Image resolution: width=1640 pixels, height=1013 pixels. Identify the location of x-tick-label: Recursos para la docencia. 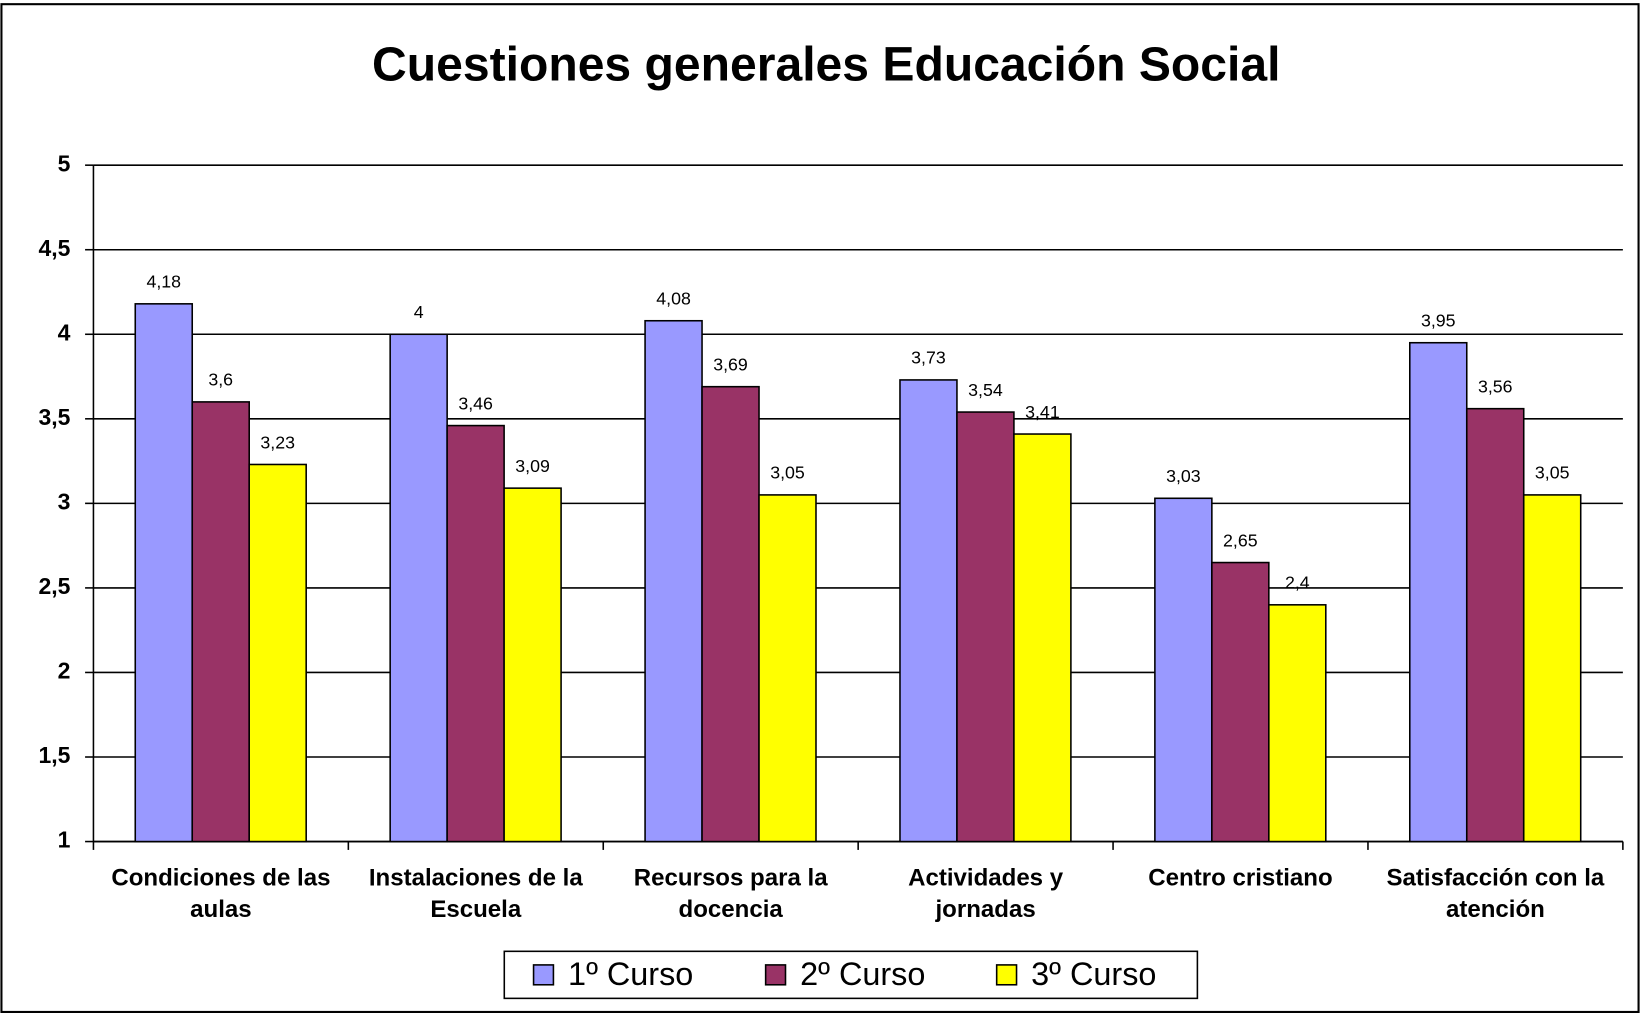
(730, 893).